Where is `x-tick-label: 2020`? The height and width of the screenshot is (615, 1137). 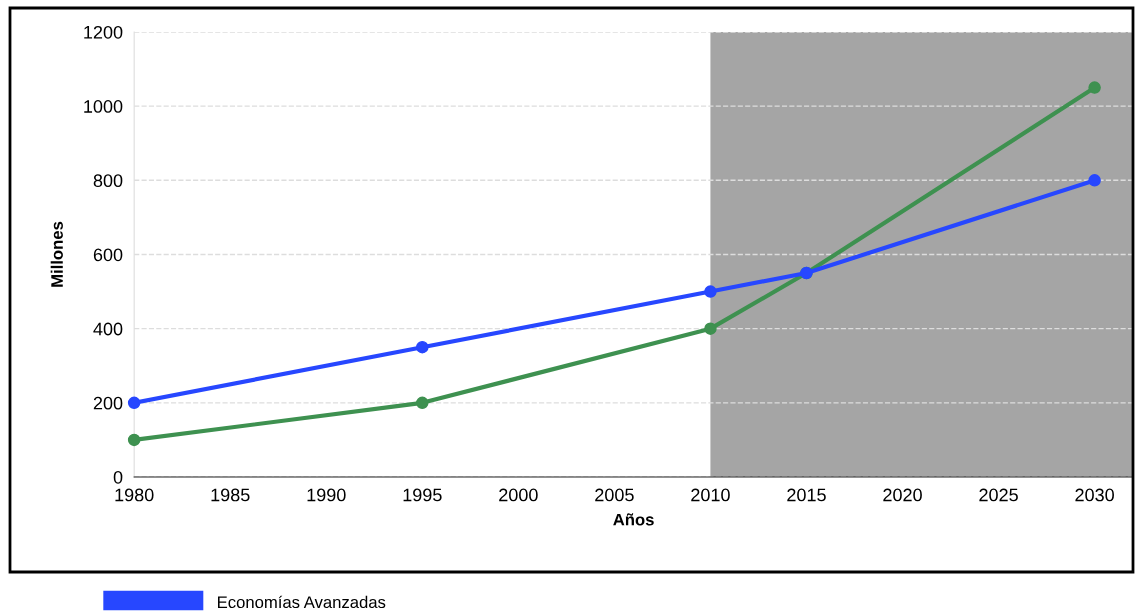 x-tick-label: 2020 is located at coordinates (902, 495).